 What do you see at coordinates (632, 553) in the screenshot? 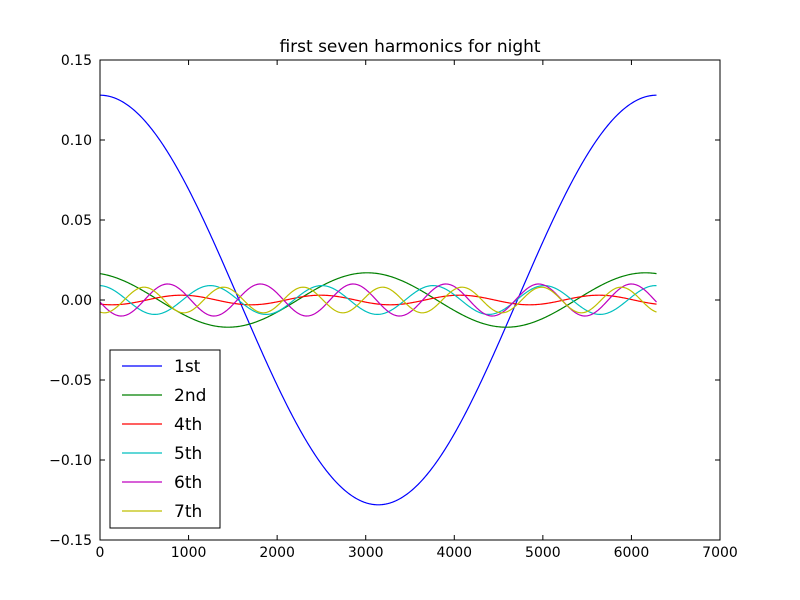
I see `x-tick-label: 6000` at bounding box center [632, 553].